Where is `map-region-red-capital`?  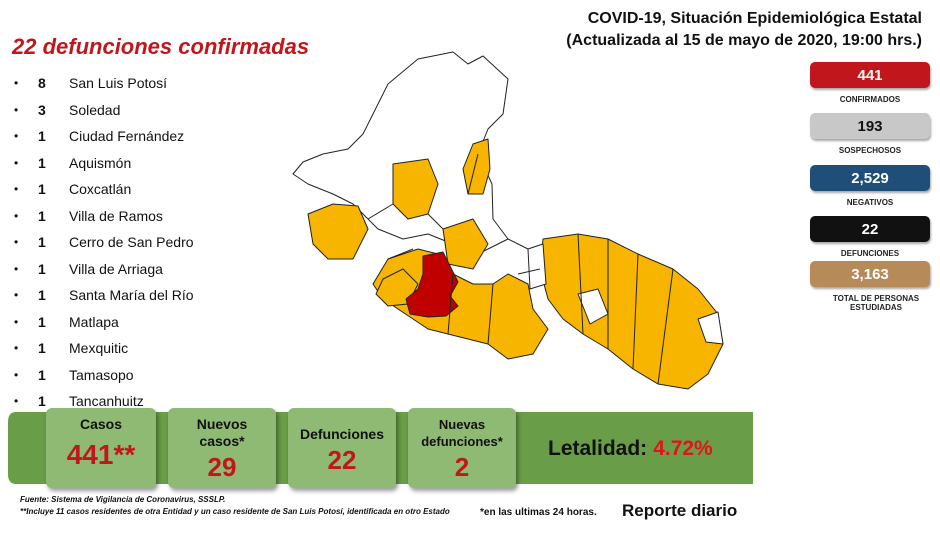
map-region-red-capital is located at coordinates (432, 284).